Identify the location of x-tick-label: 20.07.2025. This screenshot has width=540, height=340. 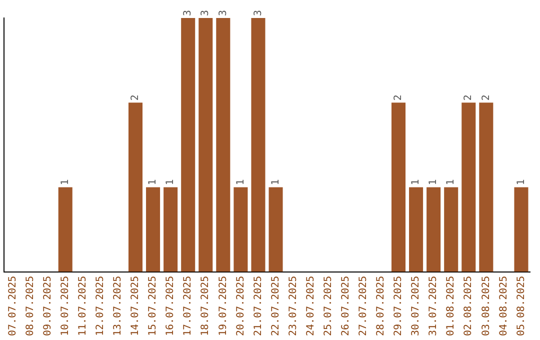
(240, 306).